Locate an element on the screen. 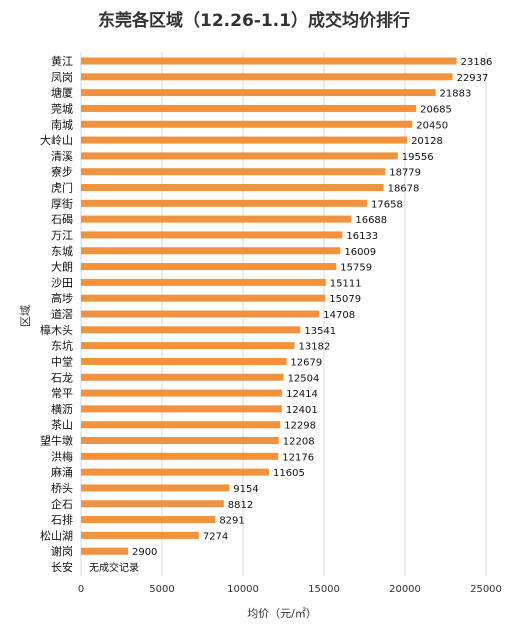 The image size is (508, 636). category-label: 洪梅 is located at coordinates (62, 456).